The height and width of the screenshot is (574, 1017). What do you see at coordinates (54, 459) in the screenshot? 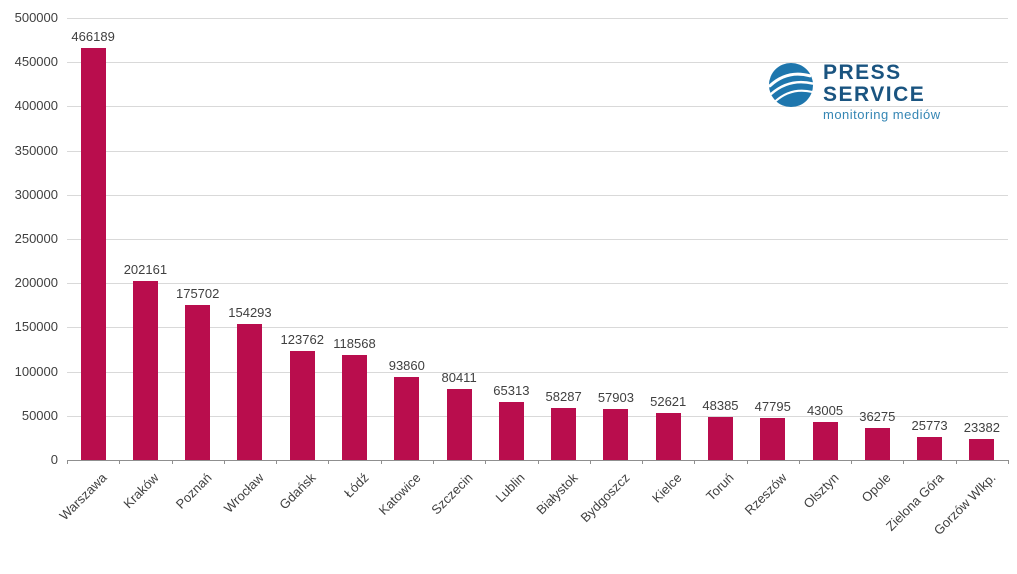
I see `y-tick-label: 0` at bounding box center [54, 459].